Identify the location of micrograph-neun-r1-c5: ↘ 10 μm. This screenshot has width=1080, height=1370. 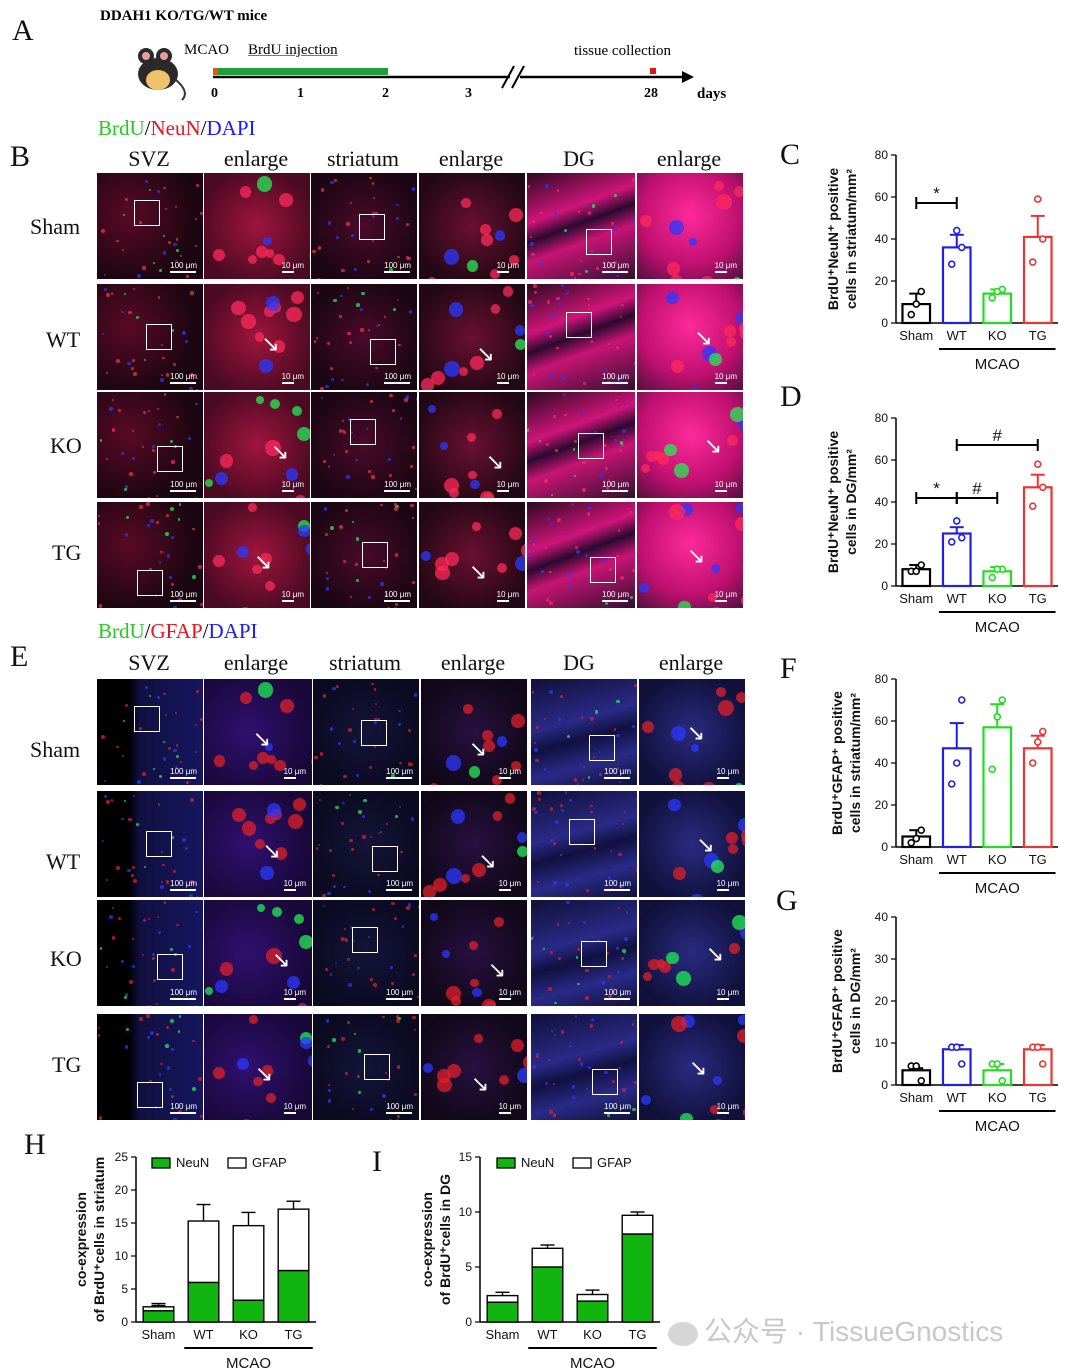
(690, 337).